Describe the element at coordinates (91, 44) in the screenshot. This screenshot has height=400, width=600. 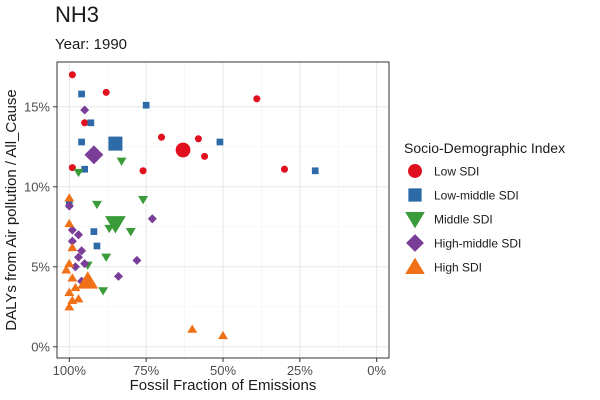
I see `chart-subtitle: Year: 1990` at that location.